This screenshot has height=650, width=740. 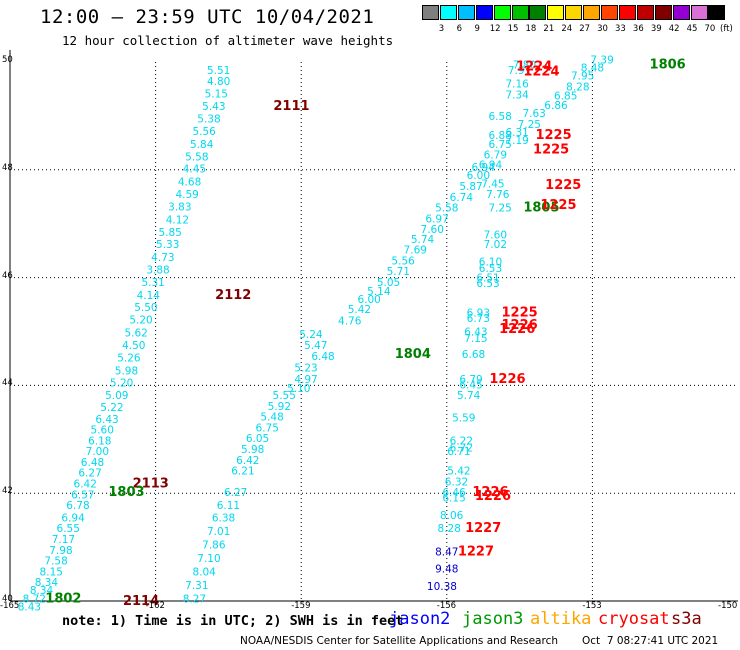 I want to click on swh-value: 5.15, so click(x=216, y=94).